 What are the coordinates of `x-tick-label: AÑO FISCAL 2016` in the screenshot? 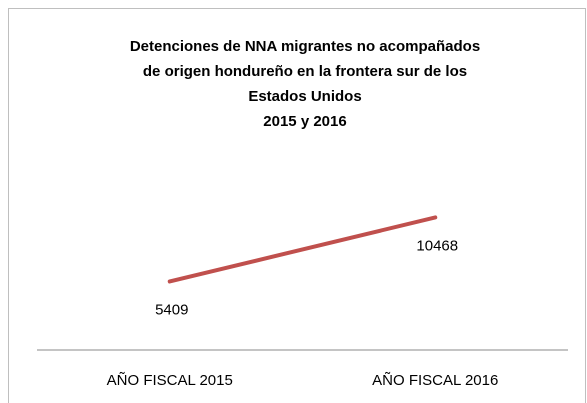 It's located at (435, 380).